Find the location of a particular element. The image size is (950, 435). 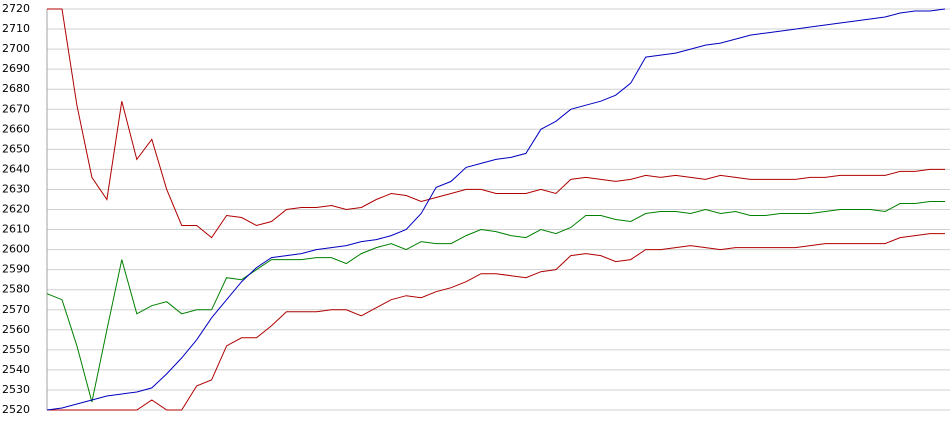

y-tick-label: 2600 is located at coordinates (16, 249).